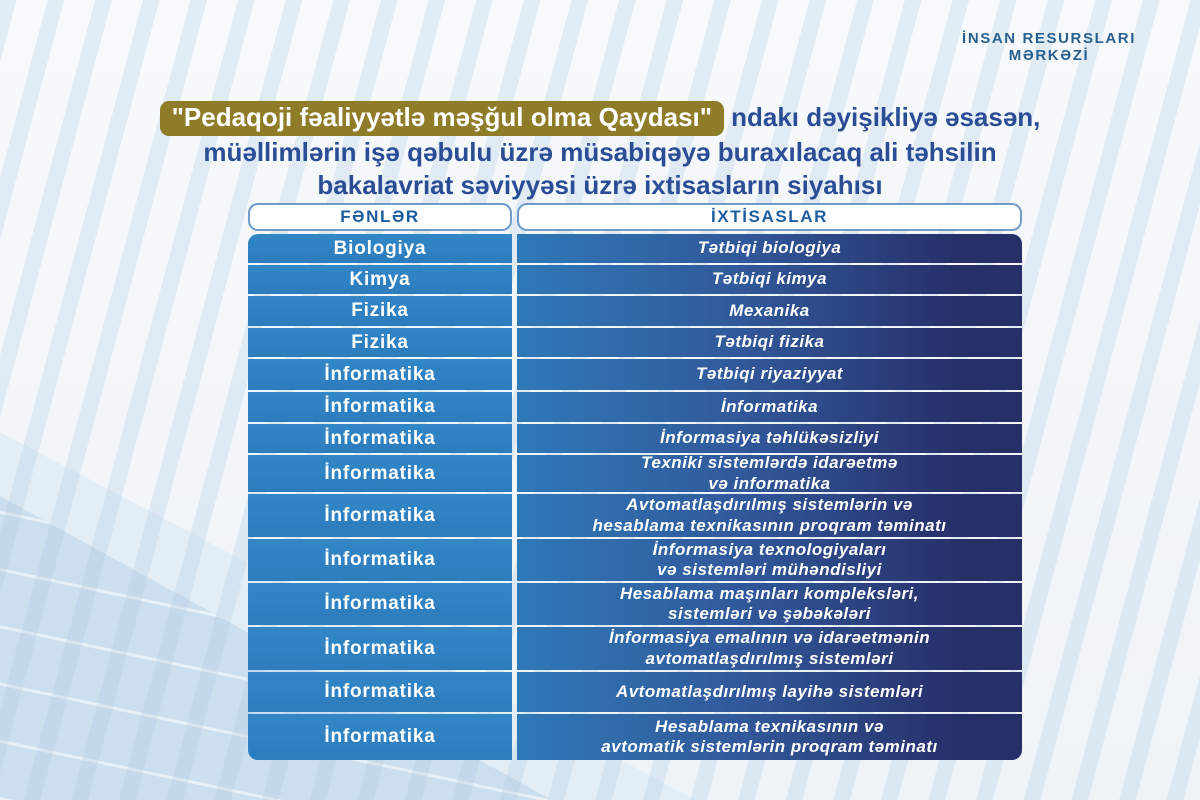 The width and height of the screenshot is (1200, 800). I want to click on column-header-subjects: FƏNLƏR, so click(380, 217).